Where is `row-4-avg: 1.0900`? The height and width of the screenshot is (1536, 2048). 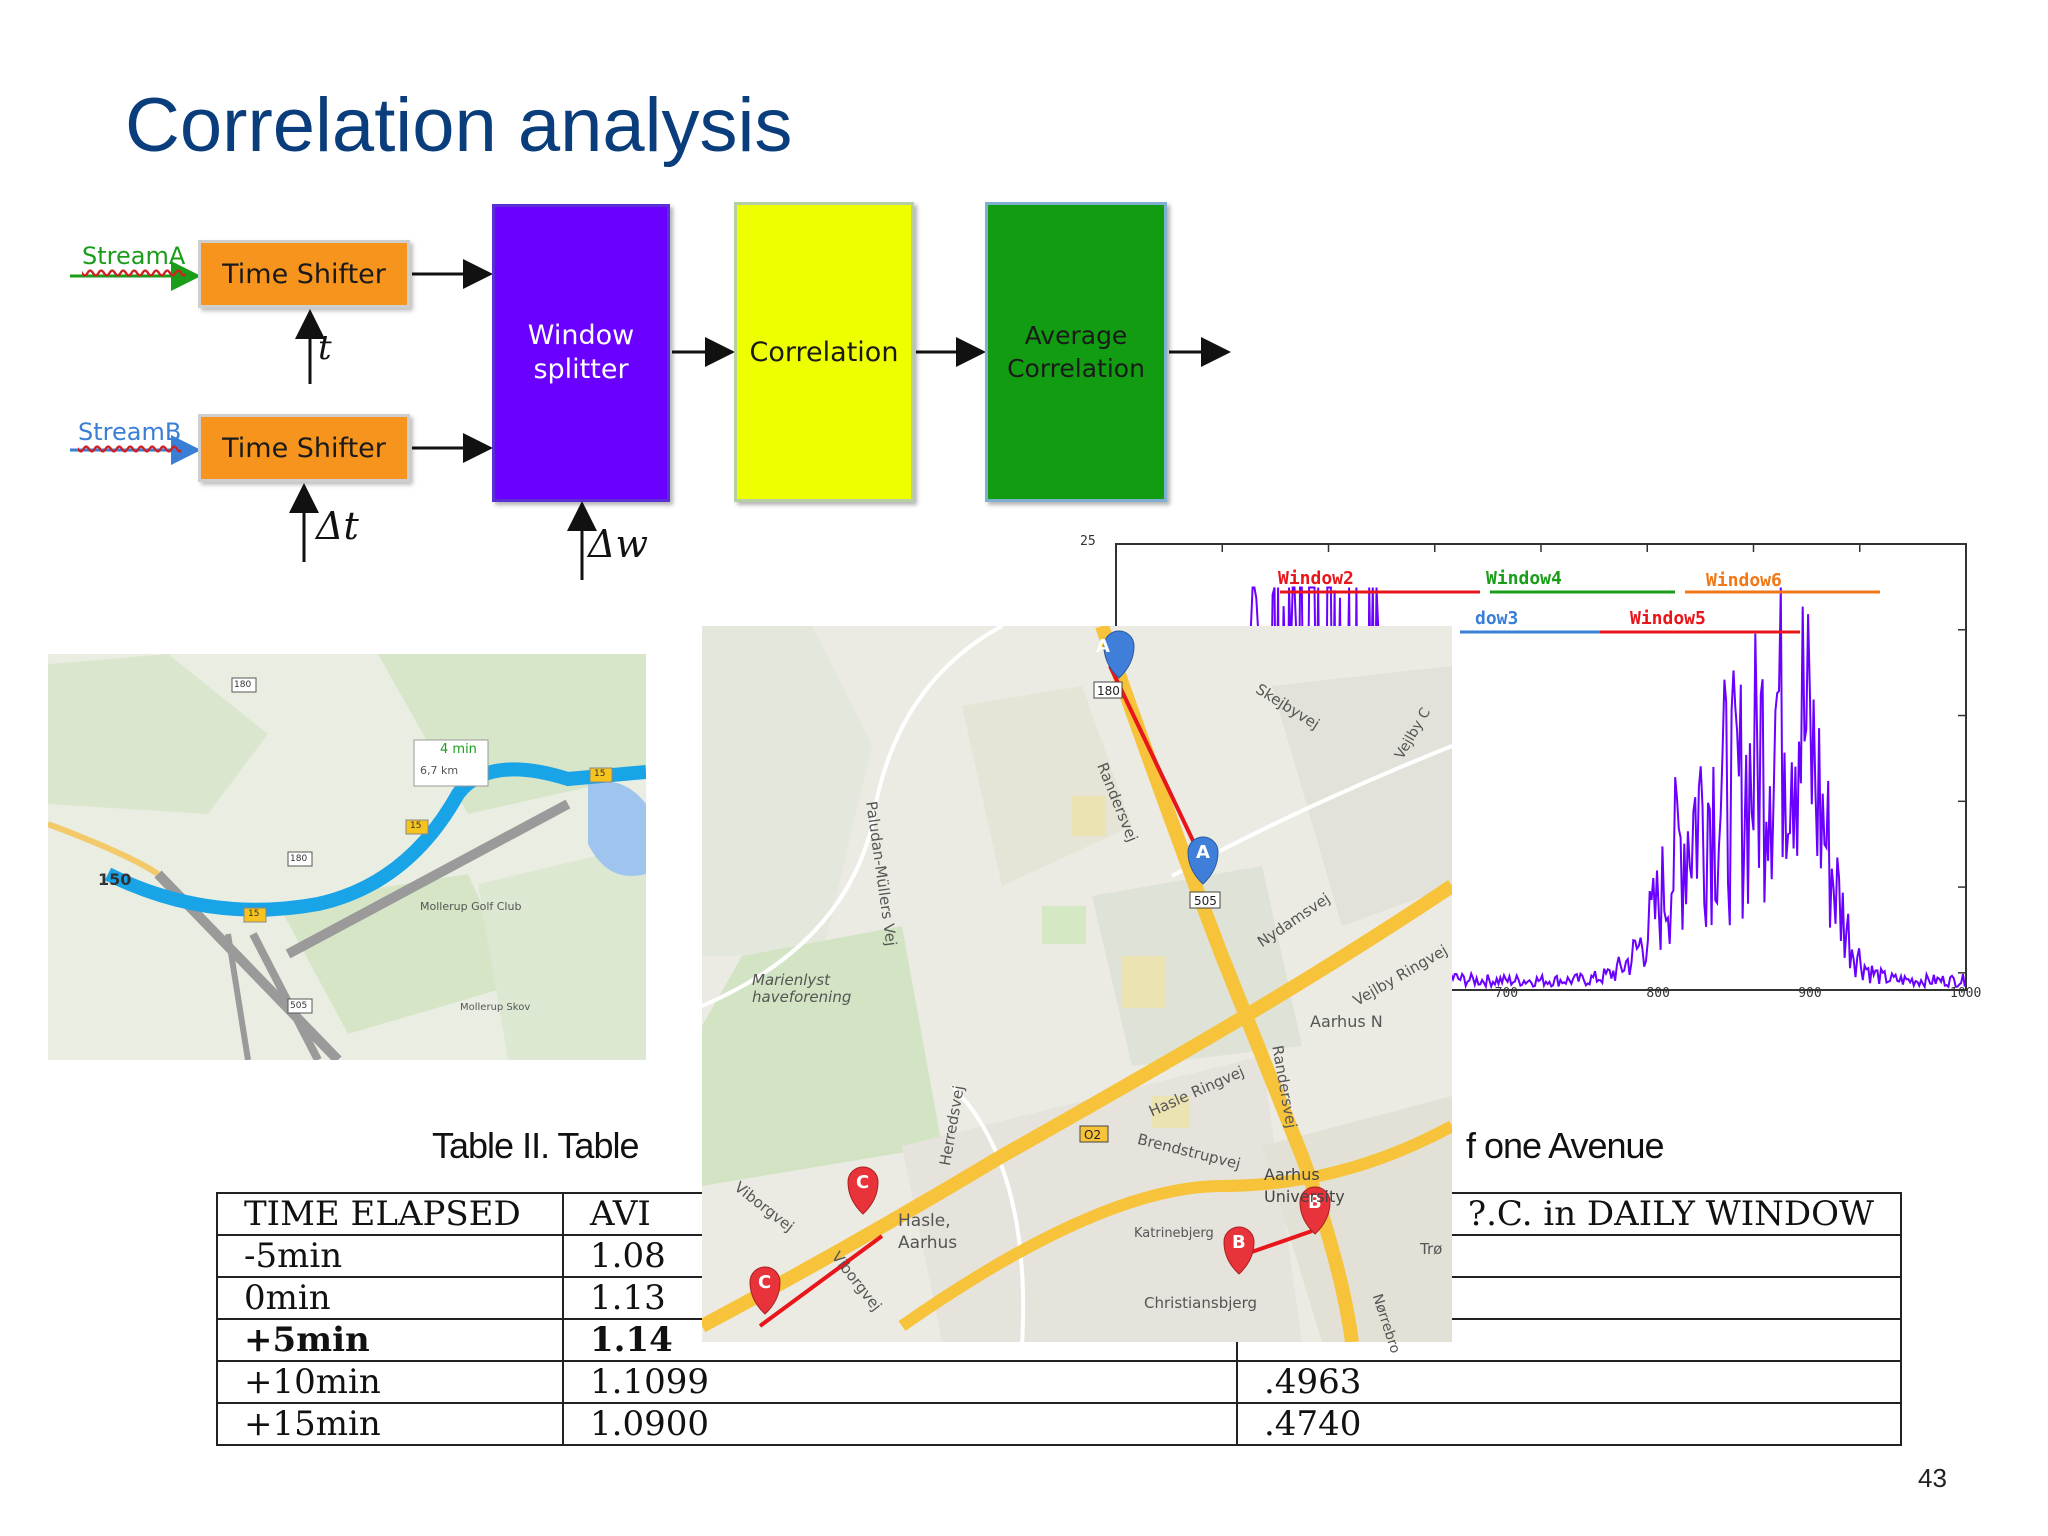
row-4-avg: 1.0900 is located at coordinates (900, 1424).